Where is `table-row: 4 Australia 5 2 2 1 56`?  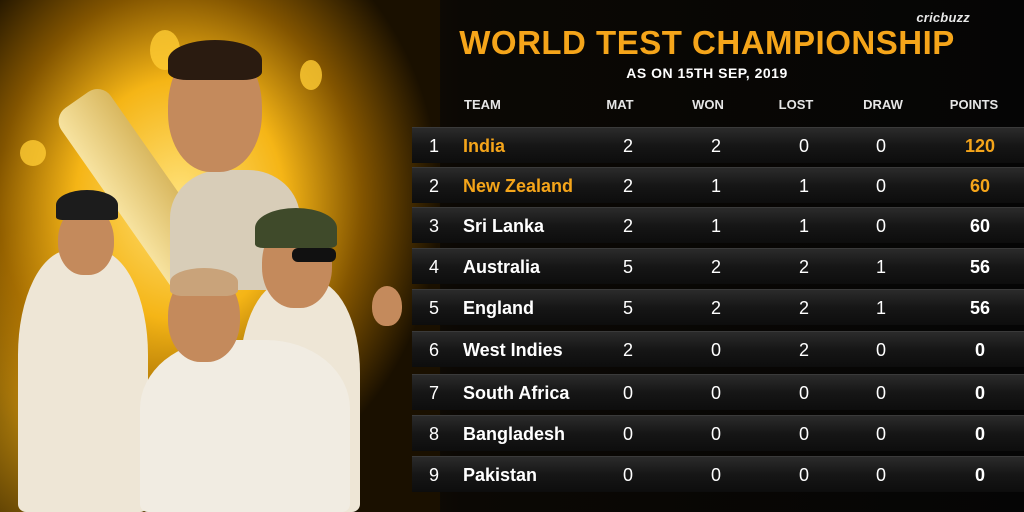 table-row: 4 Australia 5 2 2 1 56 is located at coordinates (718, 266).